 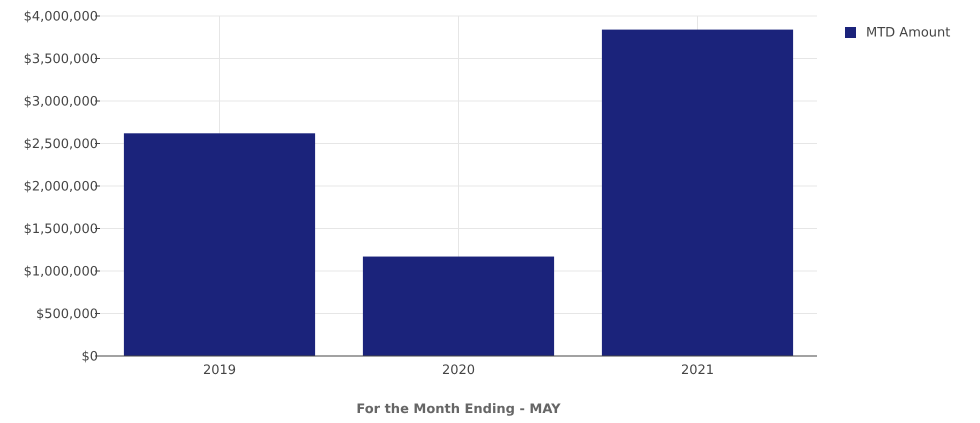 What do you see at coordinates (459, 370) in the screenshot?
I see `x-tick-label: 2020` at bounding box center [459, 370].